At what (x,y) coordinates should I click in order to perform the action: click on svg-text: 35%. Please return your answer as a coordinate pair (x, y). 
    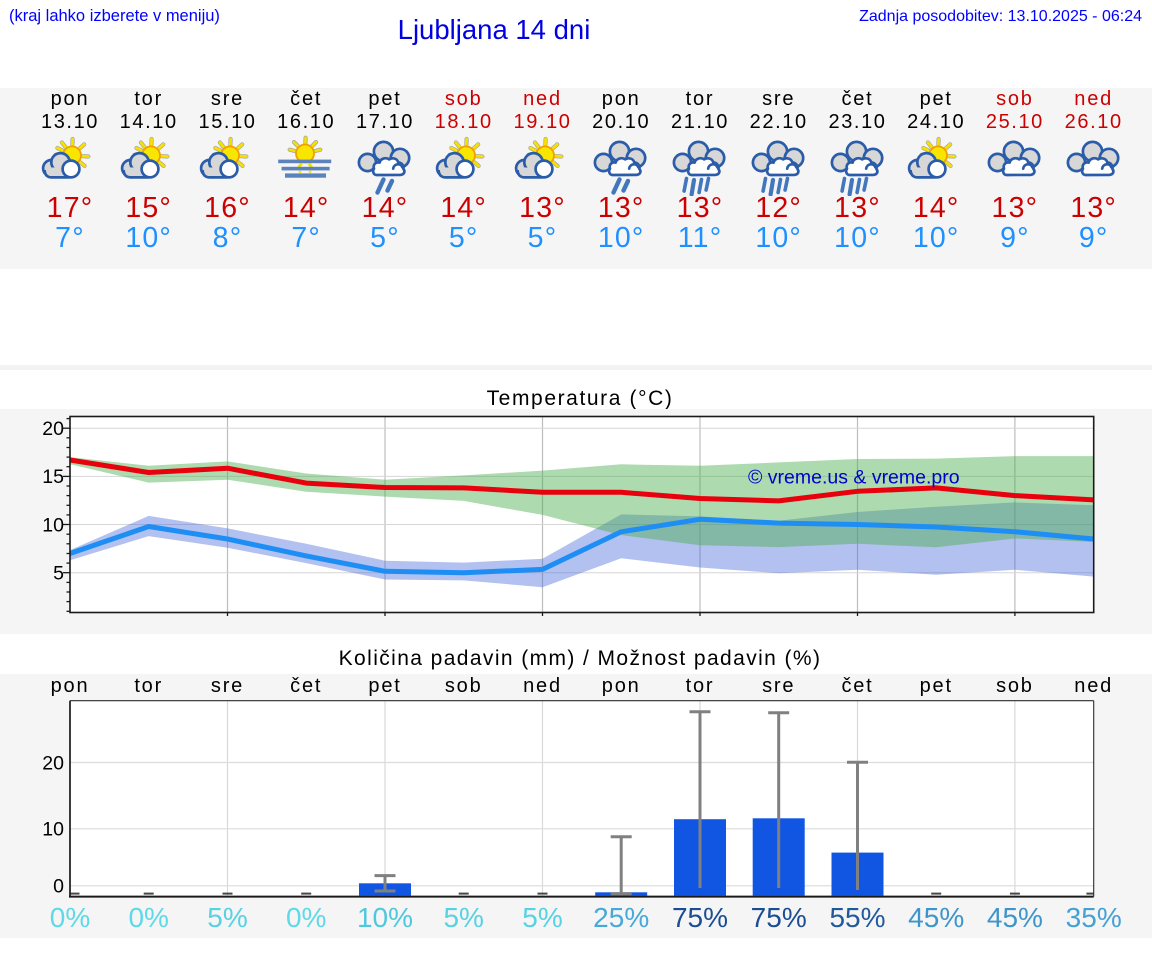
    Looking at the image, I should click on (1094, 917).